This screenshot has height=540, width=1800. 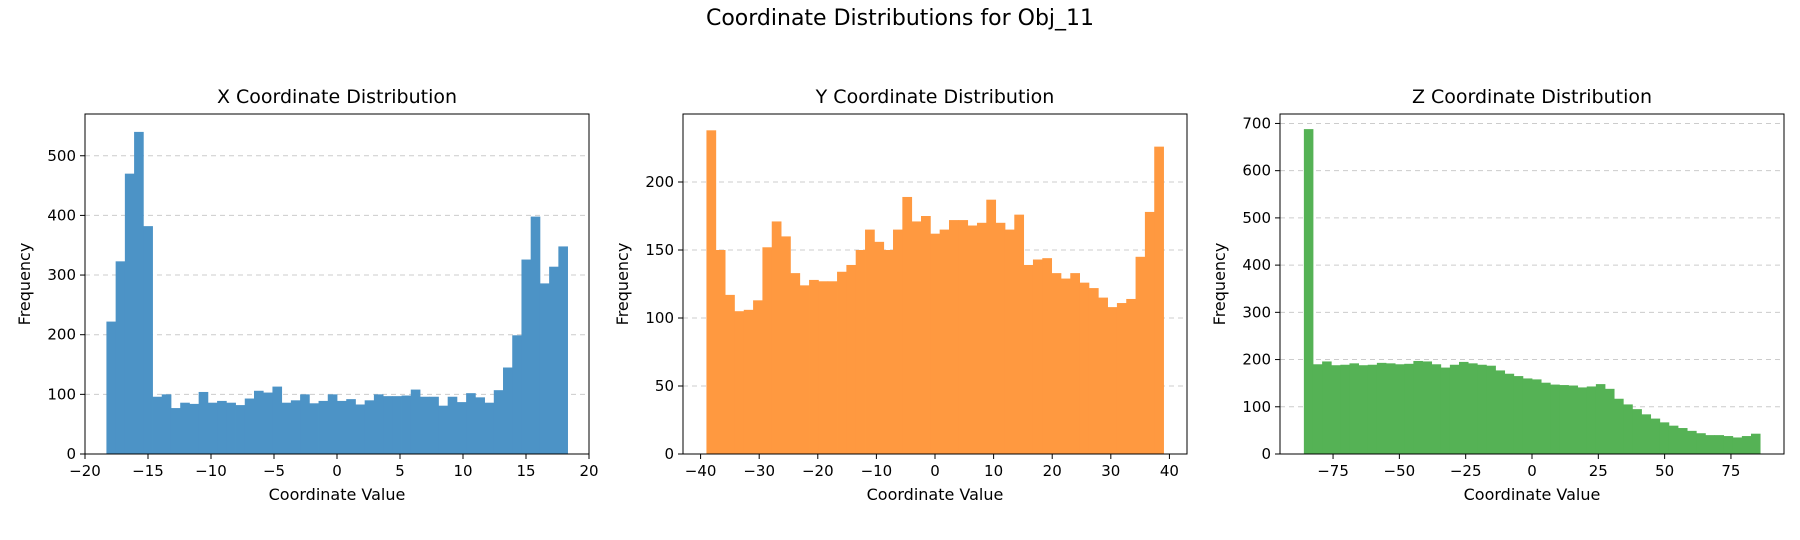 I want to click on x-tick-label: 15, so click(x=525, y=471).